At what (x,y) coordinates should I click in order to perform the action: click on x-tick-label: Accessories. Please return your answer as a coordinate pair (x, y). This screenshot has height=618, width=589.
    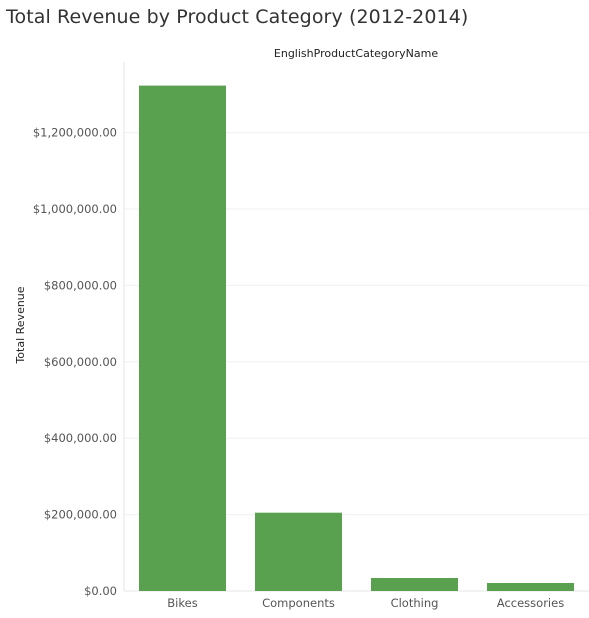
    Looking at the image, I should click on (530, 603).